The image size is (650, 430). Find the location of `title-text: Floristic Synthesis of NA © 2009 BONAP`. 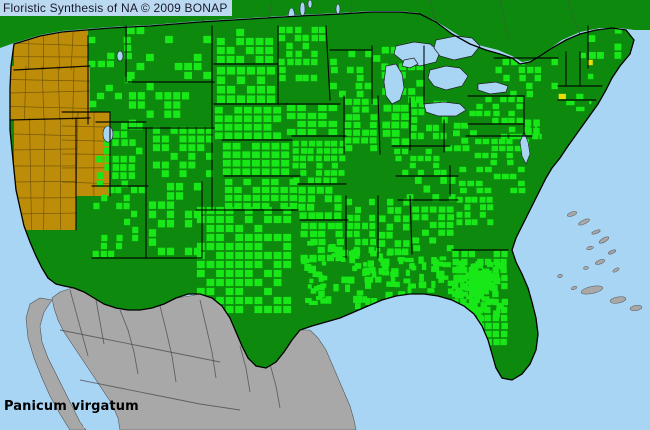

title-text: Floristic Synthesis of NA © 2009 BONAP is located at coordinates (115, 8).